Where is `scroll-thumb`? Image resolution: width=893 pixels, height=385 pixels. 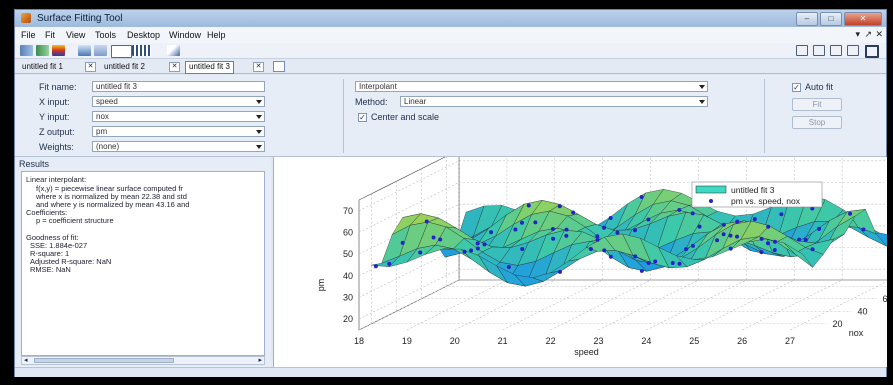 scroll-thumb is located at coordinates (104, 360).